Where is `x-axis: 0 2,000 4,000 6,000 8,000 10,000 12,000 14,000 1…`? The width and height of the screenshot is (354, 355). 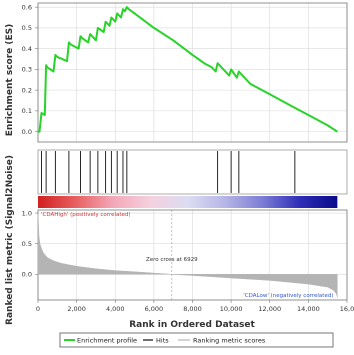 x-axis: 0 2,000 4,000 6,000 8,000 10,000 12,000 14,000 1… is located at coordinates (195, 306).